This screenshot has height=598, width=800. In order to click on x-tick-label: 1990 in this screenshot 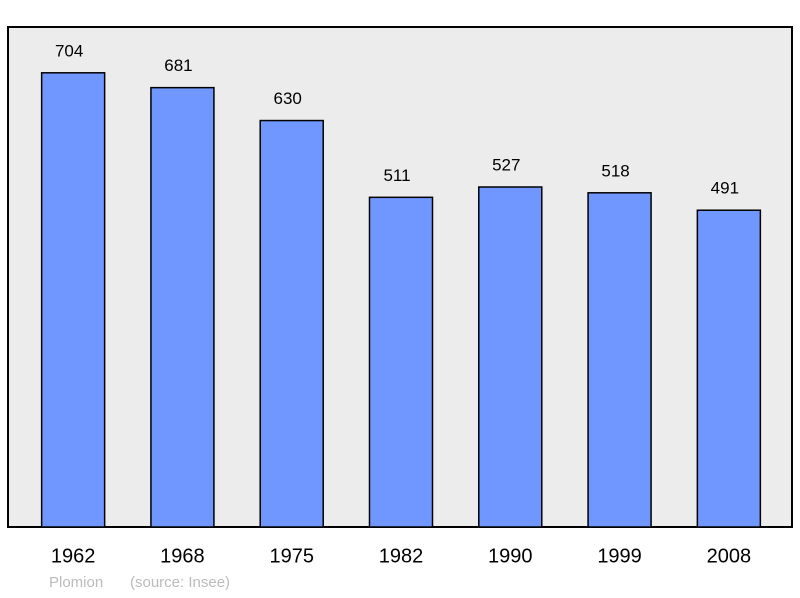, I will do `click(510, 556)`.